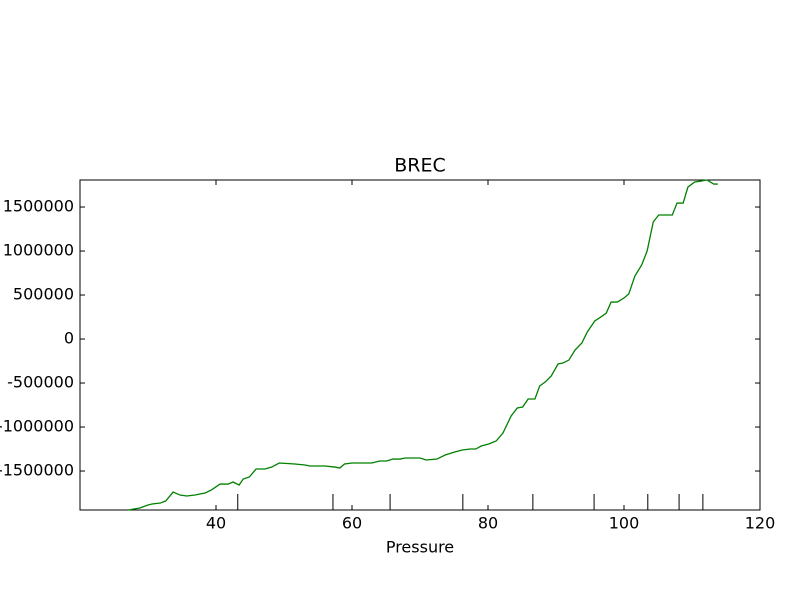  What do you see at coordinates (624, 523) in the screenshot?
I see `x-tick-label: 100` at bounding box center [624, 523].